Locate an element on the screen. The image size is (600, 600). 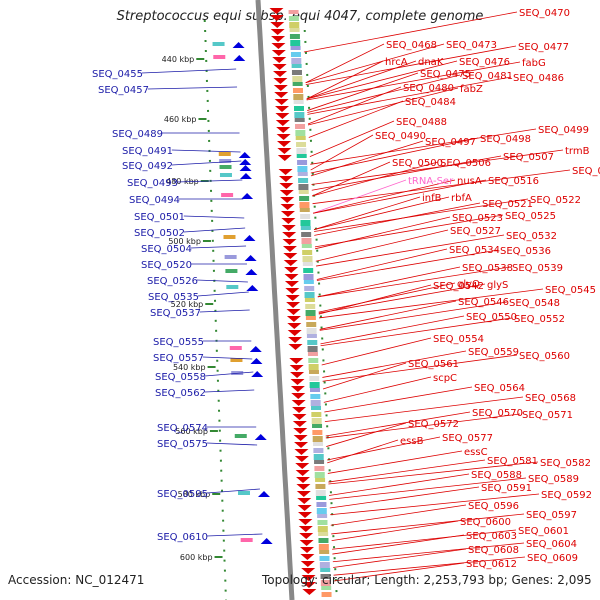
kbp-tick-label: 560 kbp is located at coordinates (191, 431).